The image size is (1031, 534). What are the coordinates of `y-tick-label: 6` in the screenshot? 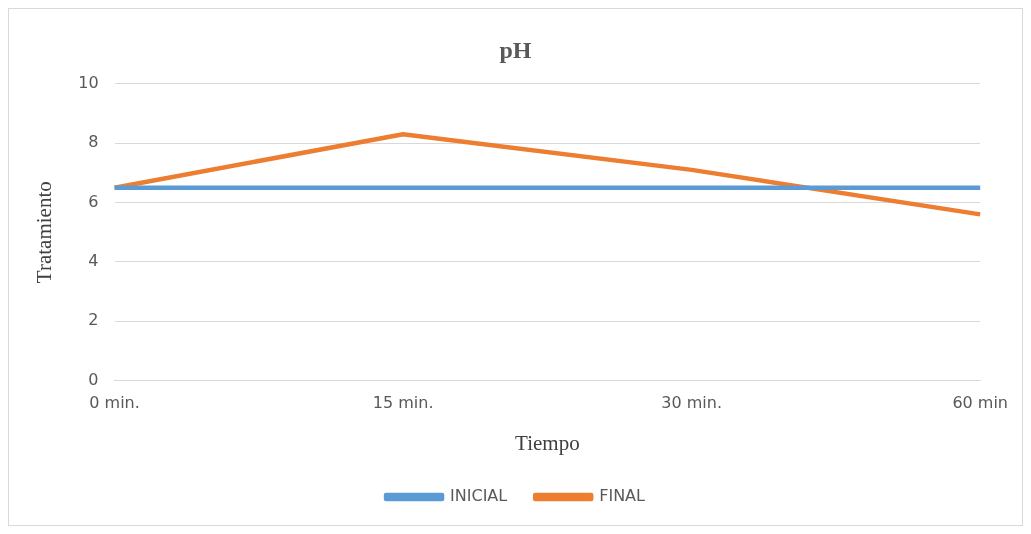 It's located at (93, 201).